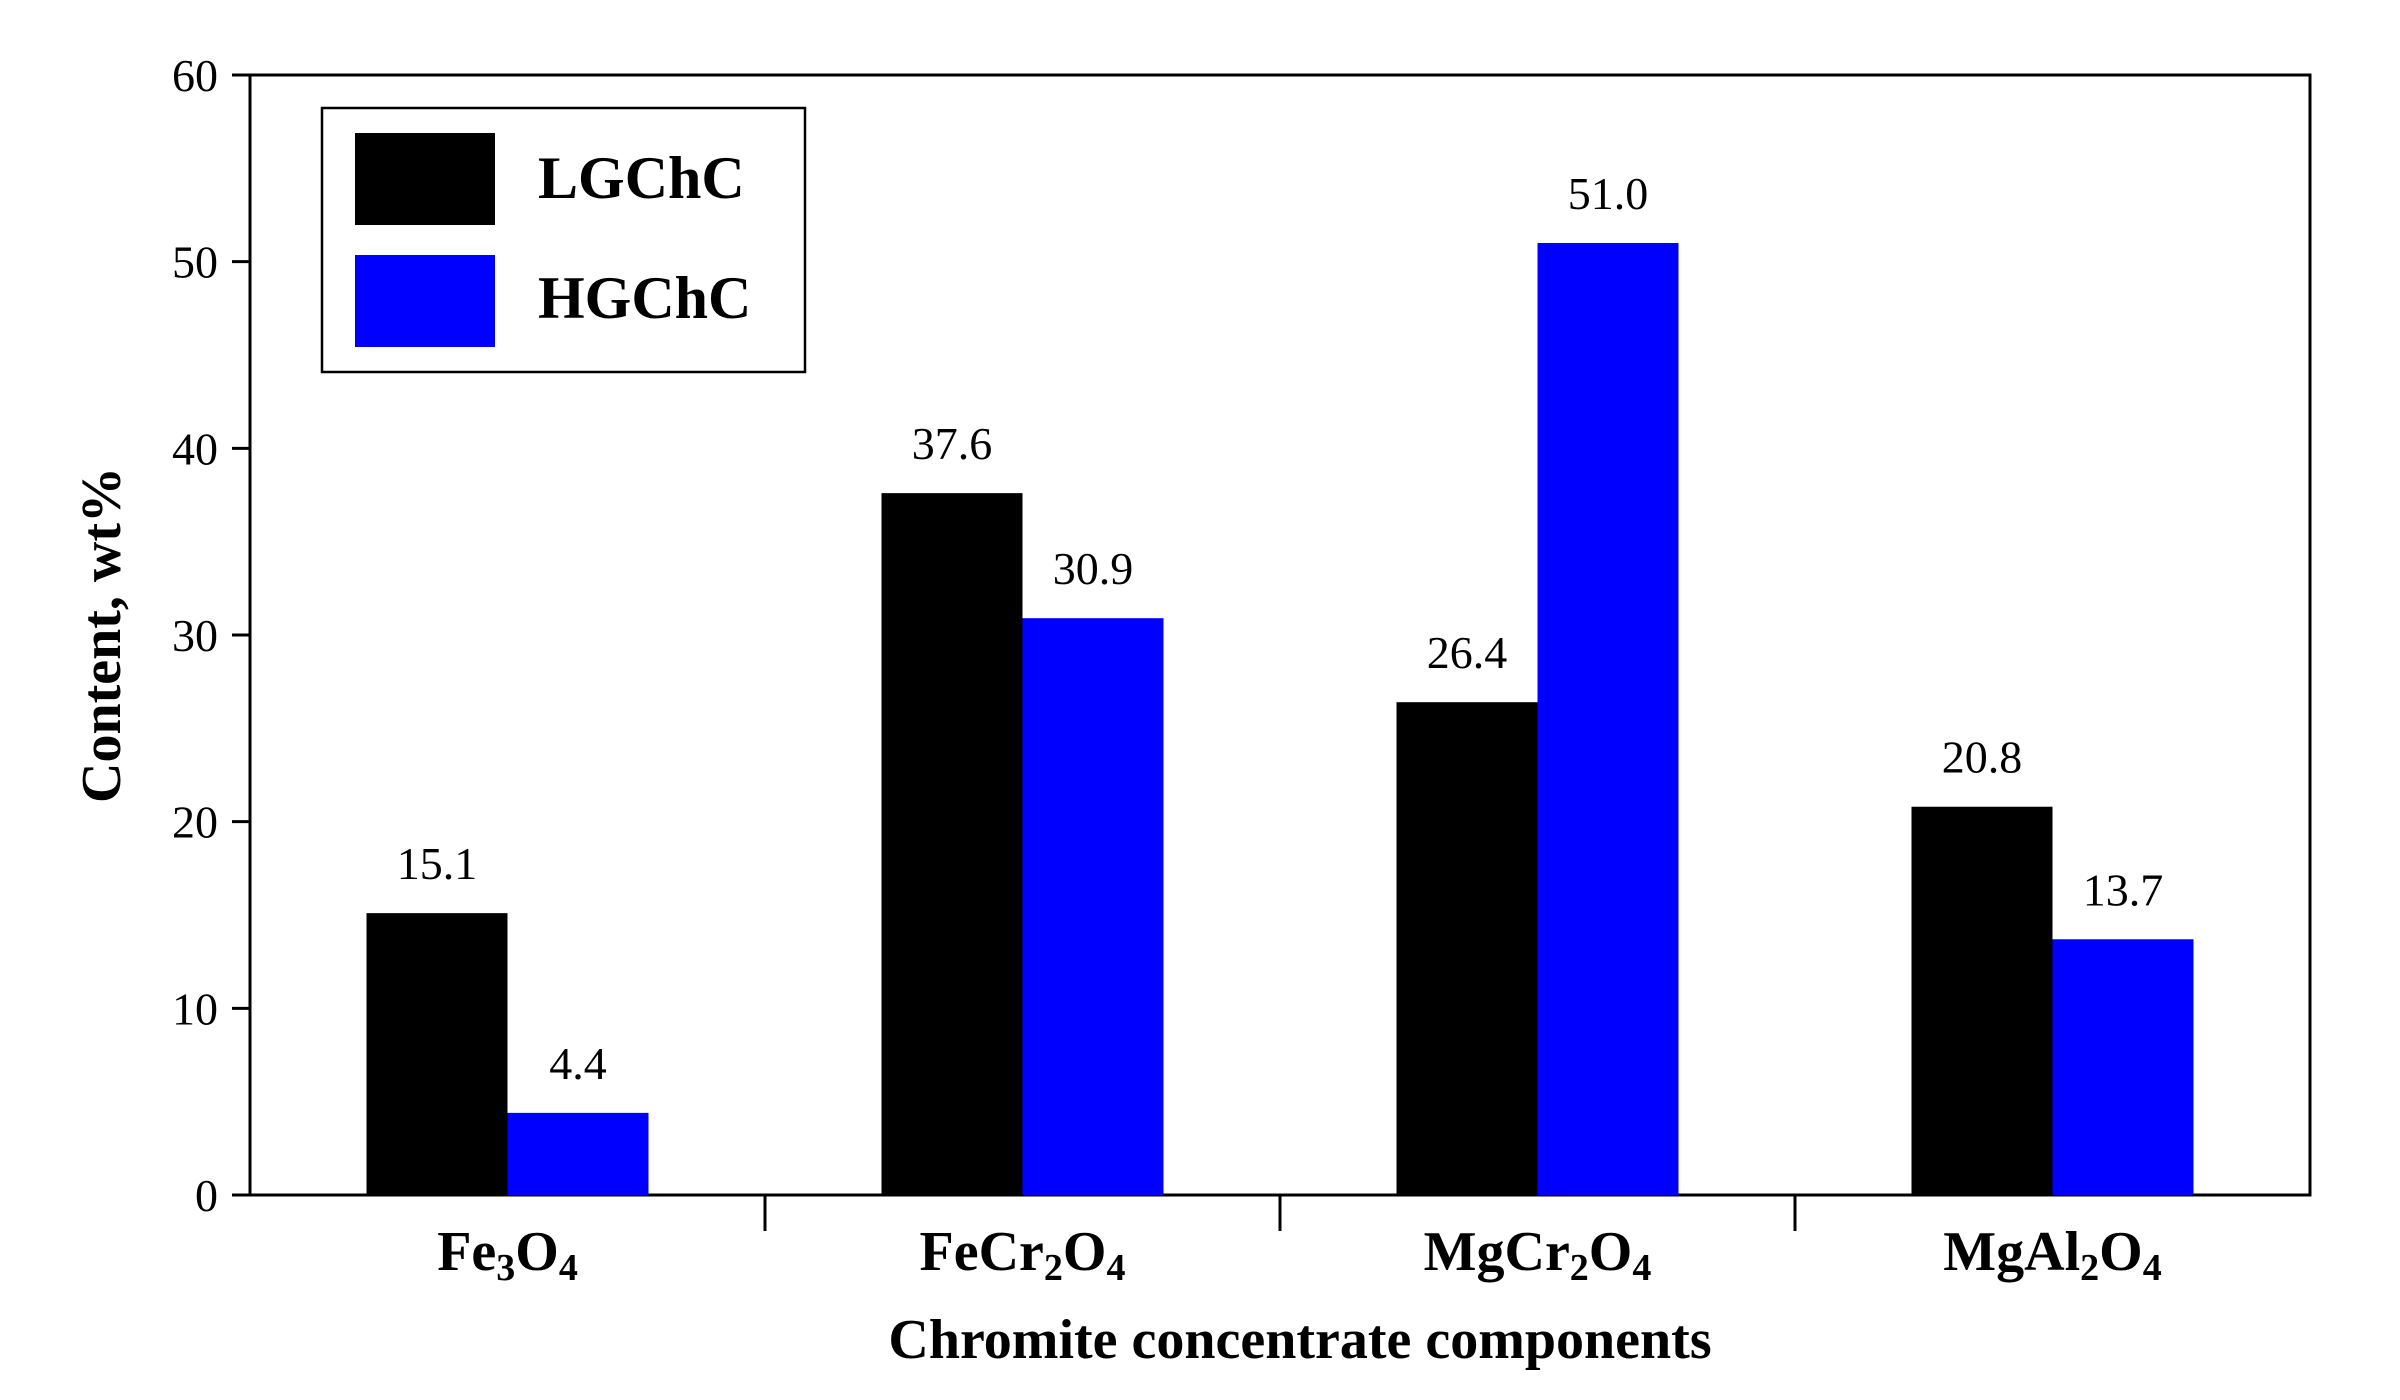  I want to click on y-axis-title: Content, wt%, so click(102, 635).